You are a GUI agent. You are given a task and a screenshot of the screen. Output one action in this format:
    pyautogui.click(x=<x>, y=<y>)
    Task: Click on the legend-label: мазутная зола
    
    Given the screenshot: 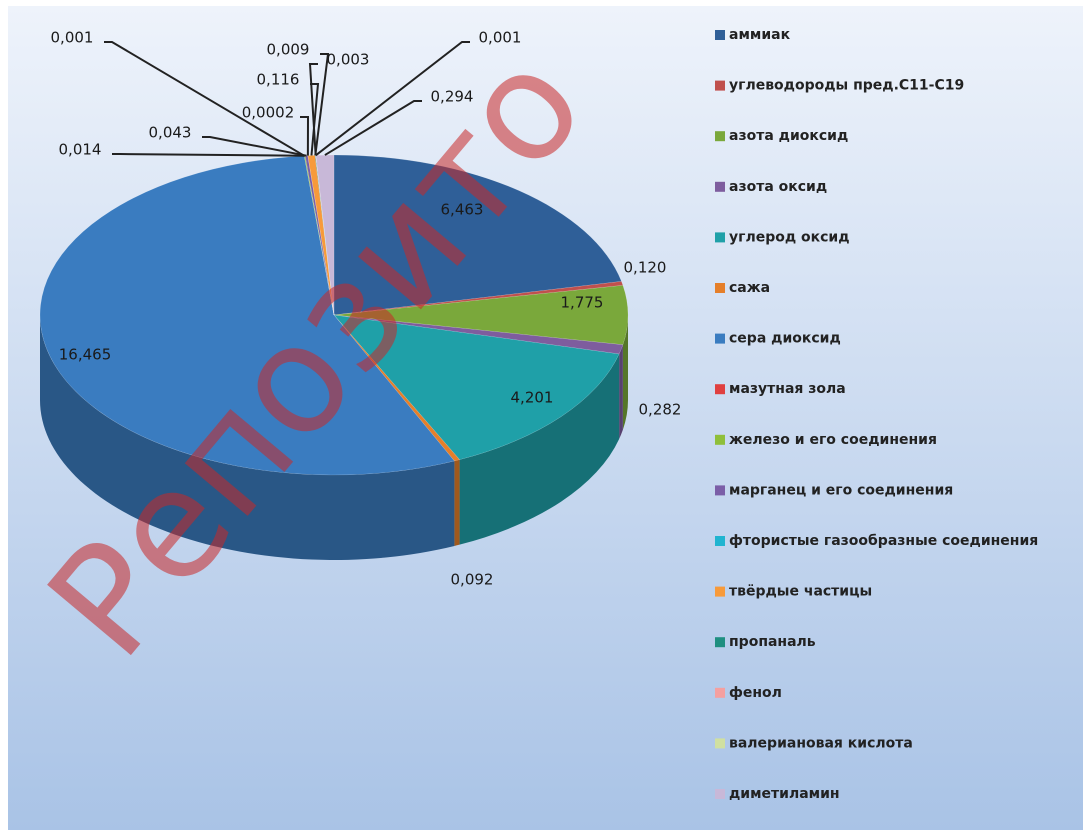 What is the action you would take?
    pyautogui.click(x=787, y=389)
    